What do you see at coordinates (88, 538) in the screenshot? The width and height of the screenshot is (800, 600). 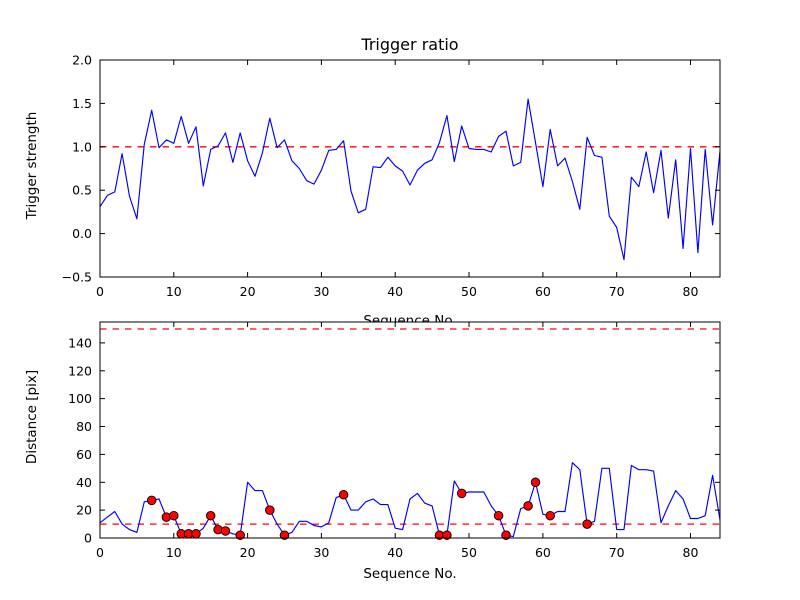 I see `y-tick-label: 0` at bounding box center [88, 538].